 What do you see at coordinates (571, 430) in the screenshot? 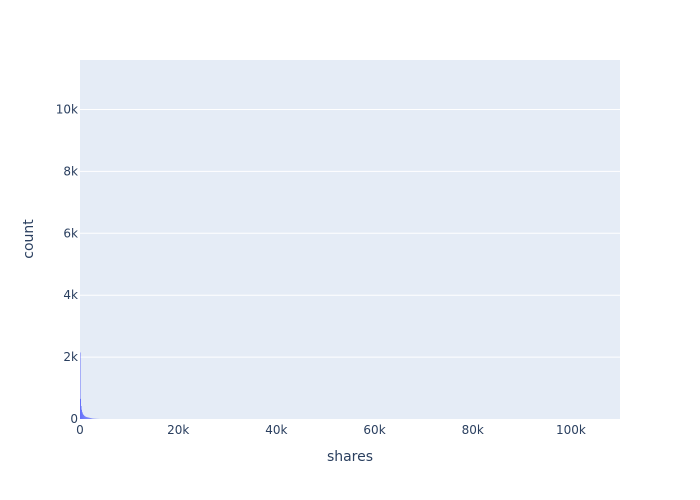
I see `x-tick-label: 100k` at bounding box center [571, 430].